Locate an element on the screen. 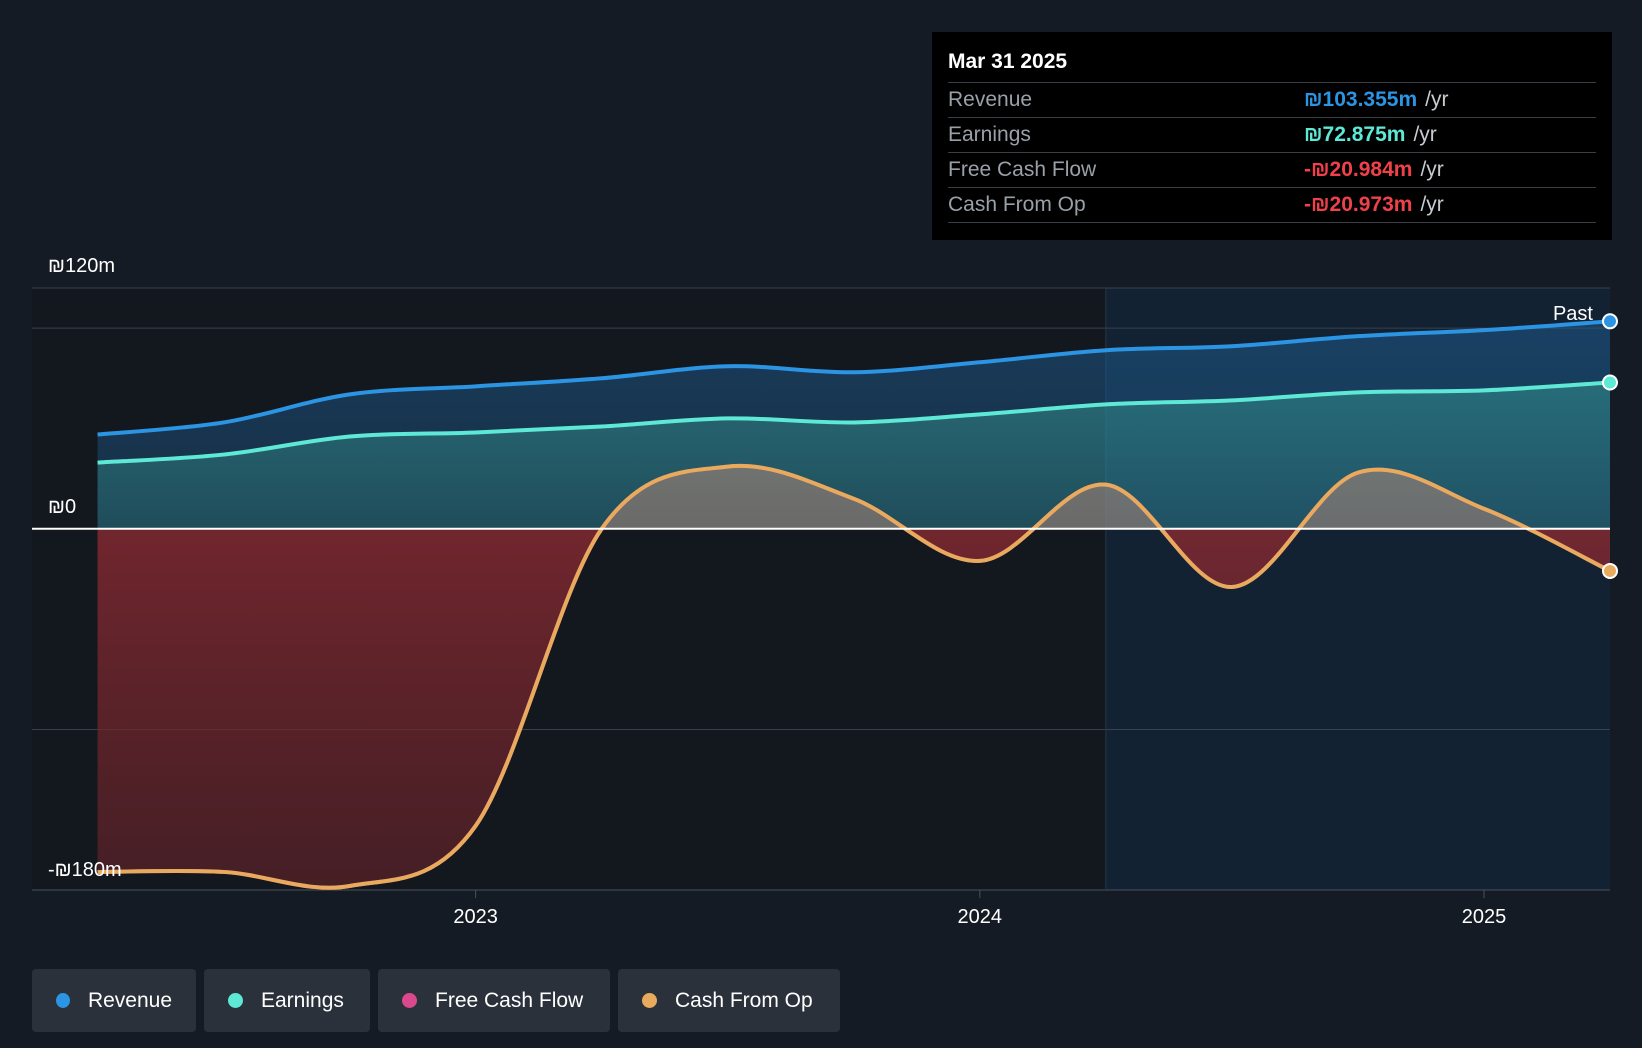 The height and width of the screenshot is (1048, 1642). y-tick-label: ₪0 is located at coordinates (62, 507).